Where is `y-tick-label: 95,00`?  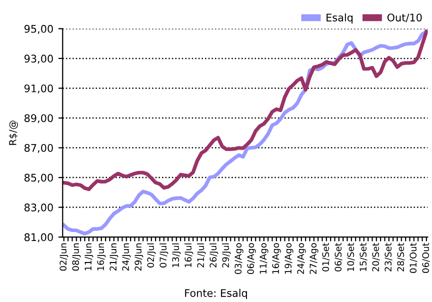 y-tick-label: 95,00 is located at coordinates (38, 29).